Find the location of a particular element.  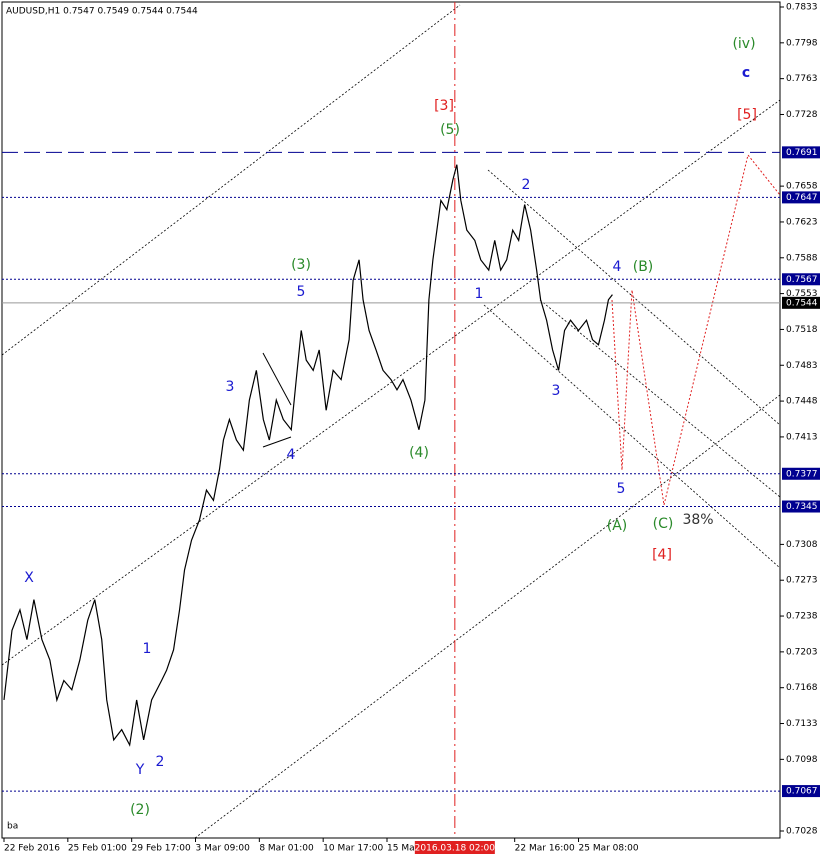

y-tick-label: 0.7448 is located at coordinates (802, 402).